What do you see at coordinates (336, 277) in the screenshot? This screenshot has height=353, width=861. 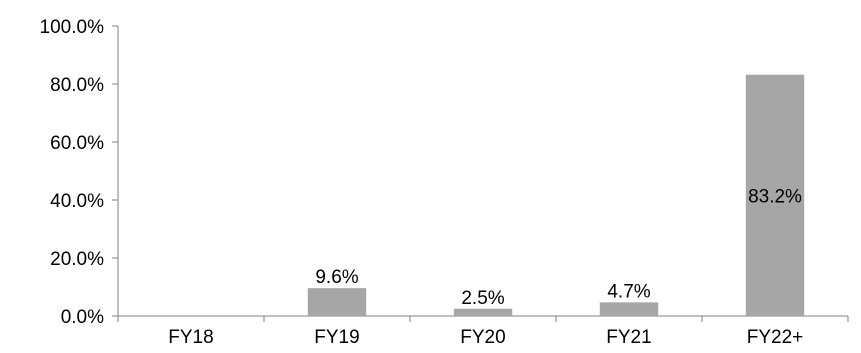 I see `data-label: 9.6%` at bounding box center [336, 277].